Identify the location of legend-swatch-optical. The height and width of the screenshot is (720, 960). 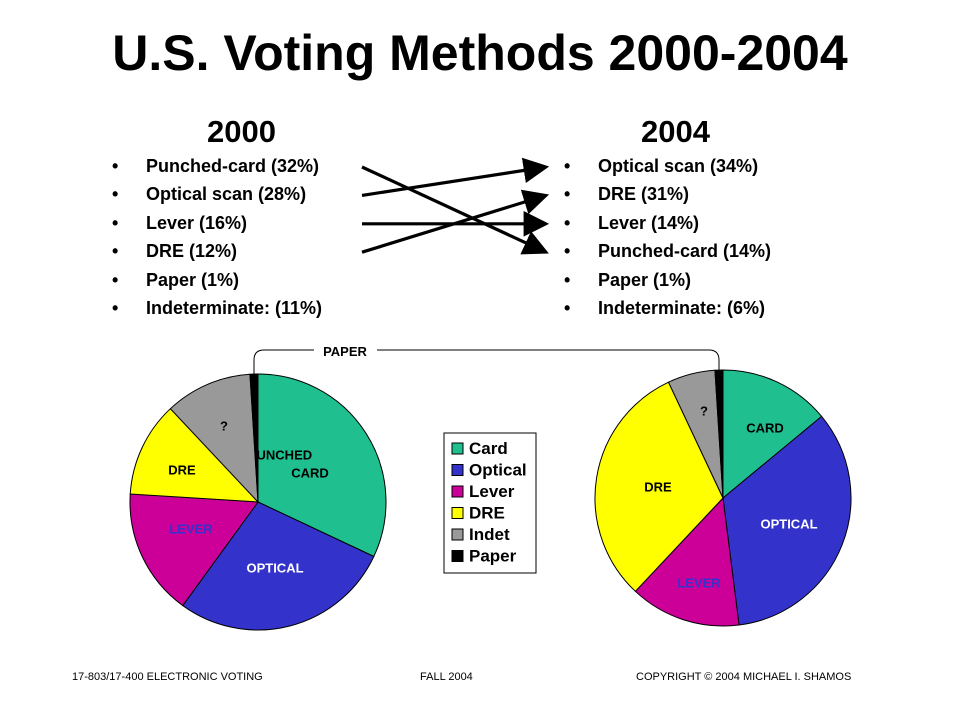
(457, 470).